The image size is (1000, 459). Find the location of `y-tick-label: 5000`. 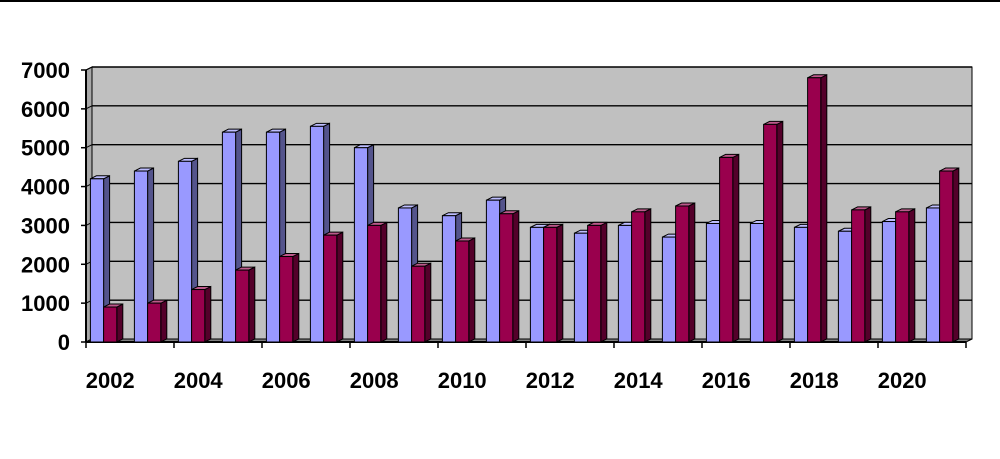

y-tick-label: 5000 is located at coordinates (45, 148).